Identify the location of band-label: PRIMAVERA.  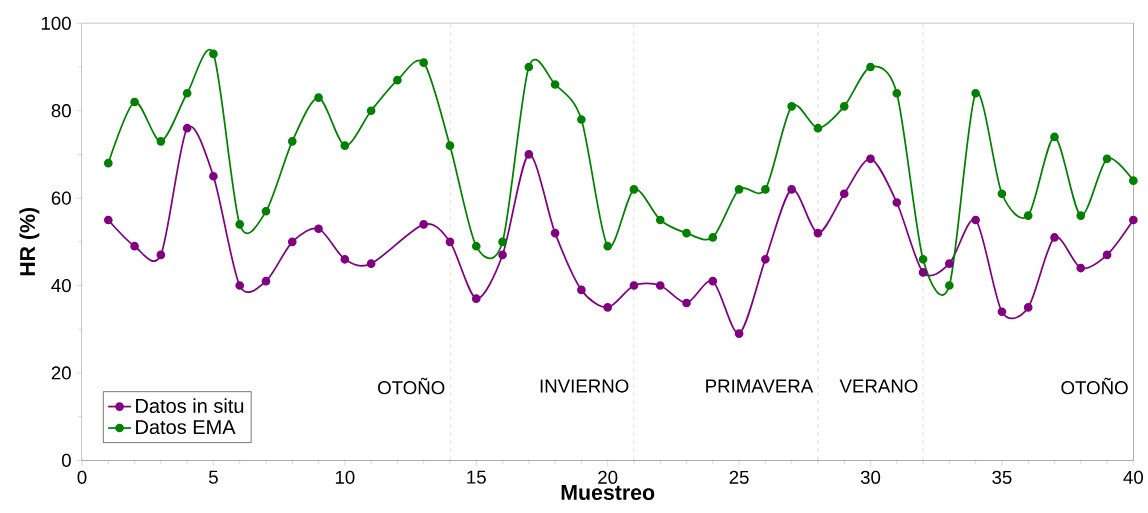
(760, 386).